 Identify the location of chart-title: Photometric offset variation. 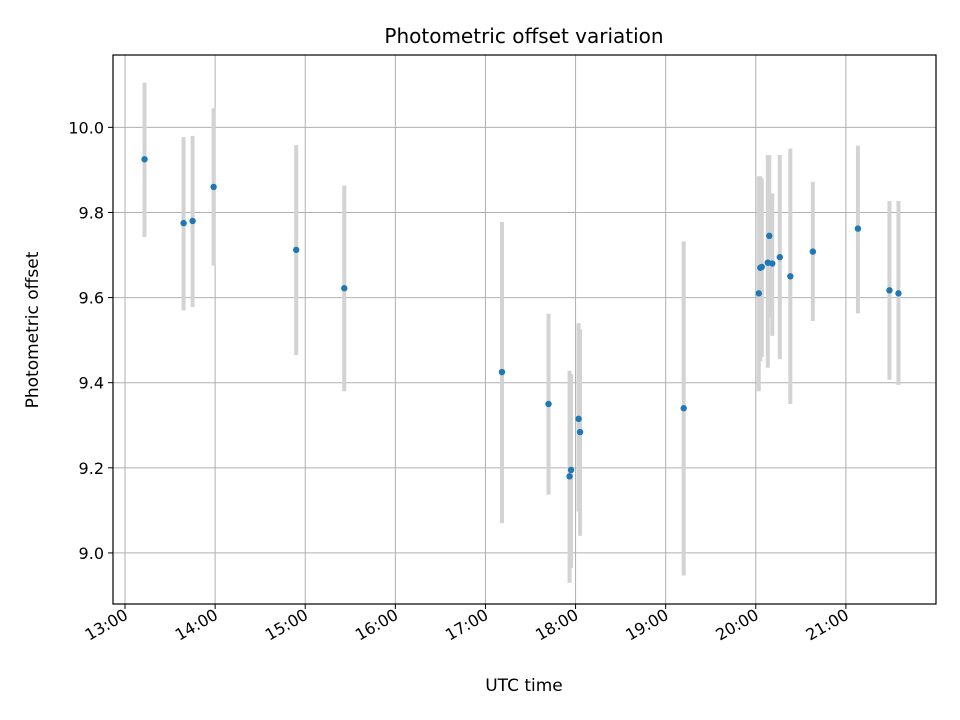
(523, 36).